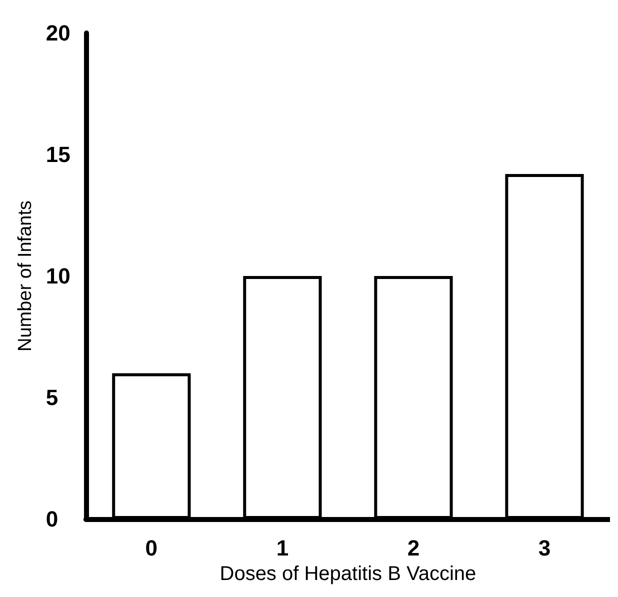  What do you see at coordinates (413, 548) in the screenshot?
I see `x-tick-label: 2` at bounding box center [413, 548].